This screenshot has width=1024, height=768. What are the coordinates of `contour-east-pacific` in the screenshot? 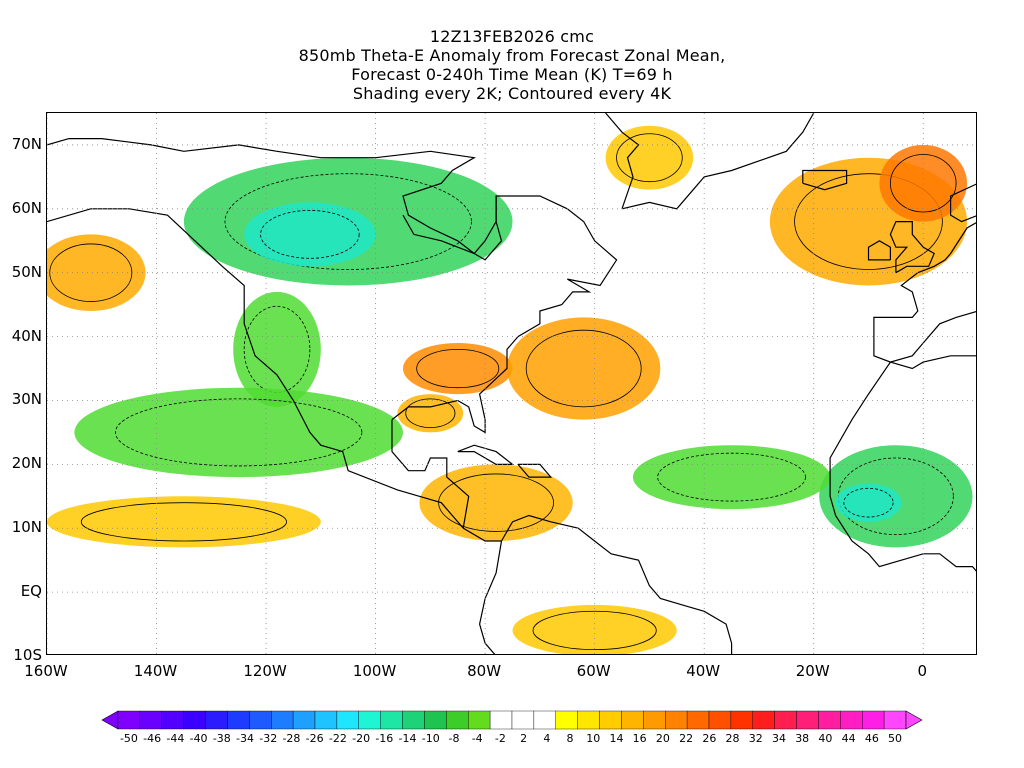 It's located at (239, 432).